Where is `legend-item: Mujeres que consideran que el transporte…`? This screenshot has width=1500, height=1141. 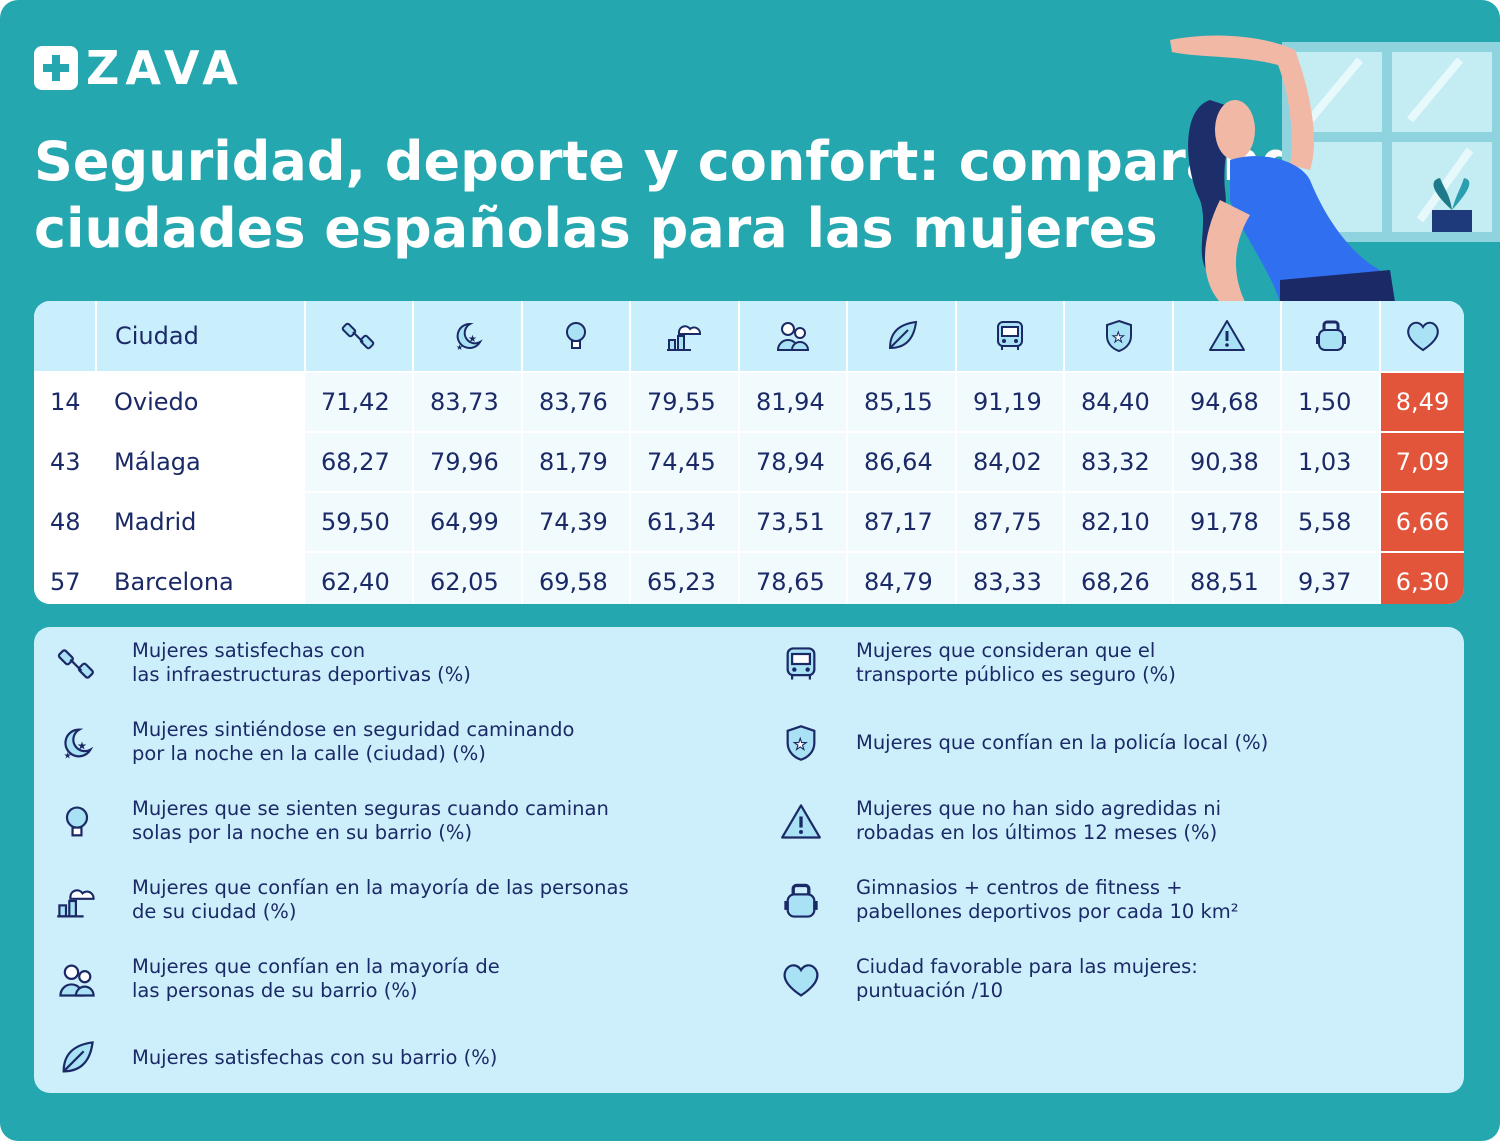
legend-item: Mujeres que consideran que el transporte… is located at coordinates (976, 664).